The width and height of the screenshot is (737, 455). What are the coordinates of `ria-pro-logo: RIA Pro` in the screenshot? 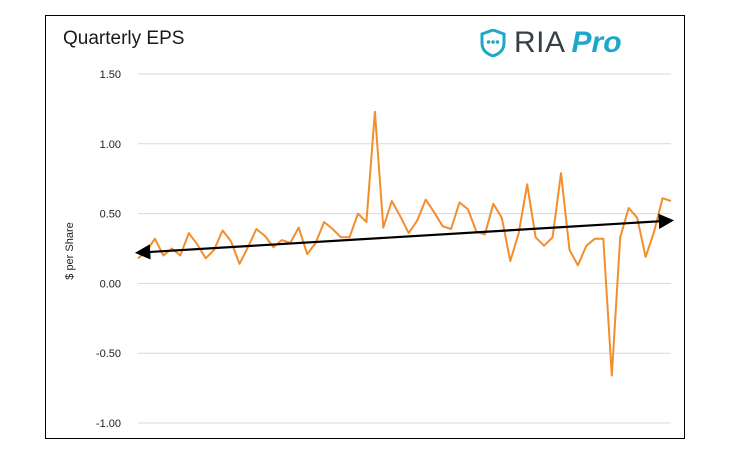 It's located at (551, 43).